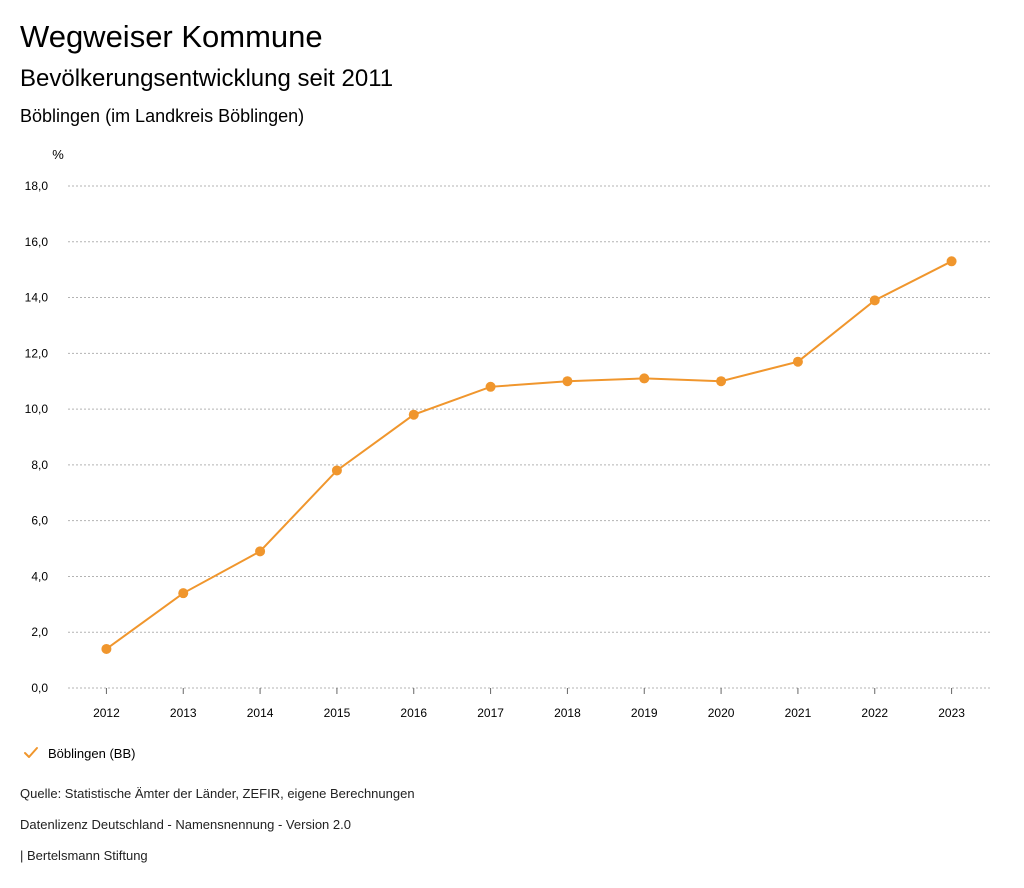 This screenshot has height=888, width=1024. I want to click on page-title: Wegweiser Kommune, so click(171, 36).